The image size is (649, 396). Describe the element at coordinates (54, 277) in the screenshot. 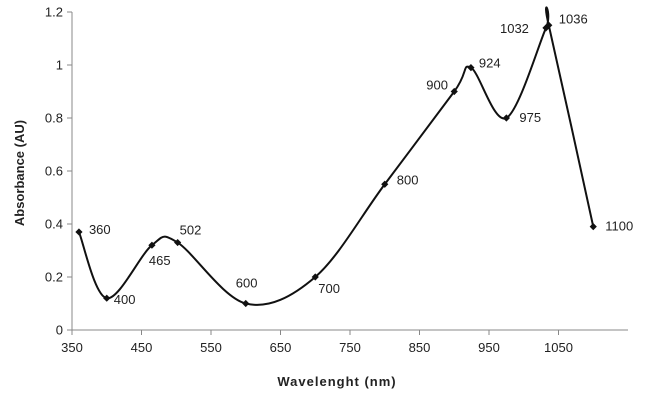

I see `y-tick-label: 0.2` at that location.